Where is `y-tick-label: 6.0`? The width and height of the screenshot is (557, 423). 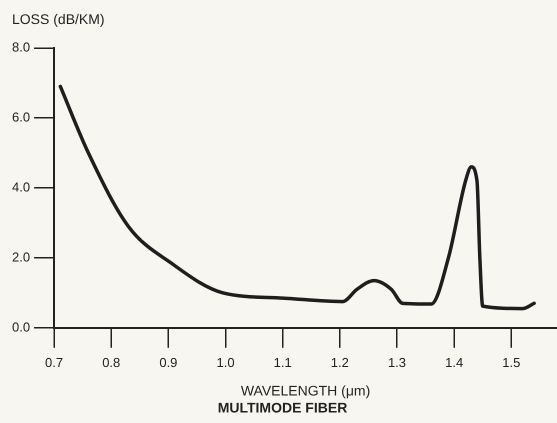 y-tick-label: 6.0 is located at coordinates (21, 117).